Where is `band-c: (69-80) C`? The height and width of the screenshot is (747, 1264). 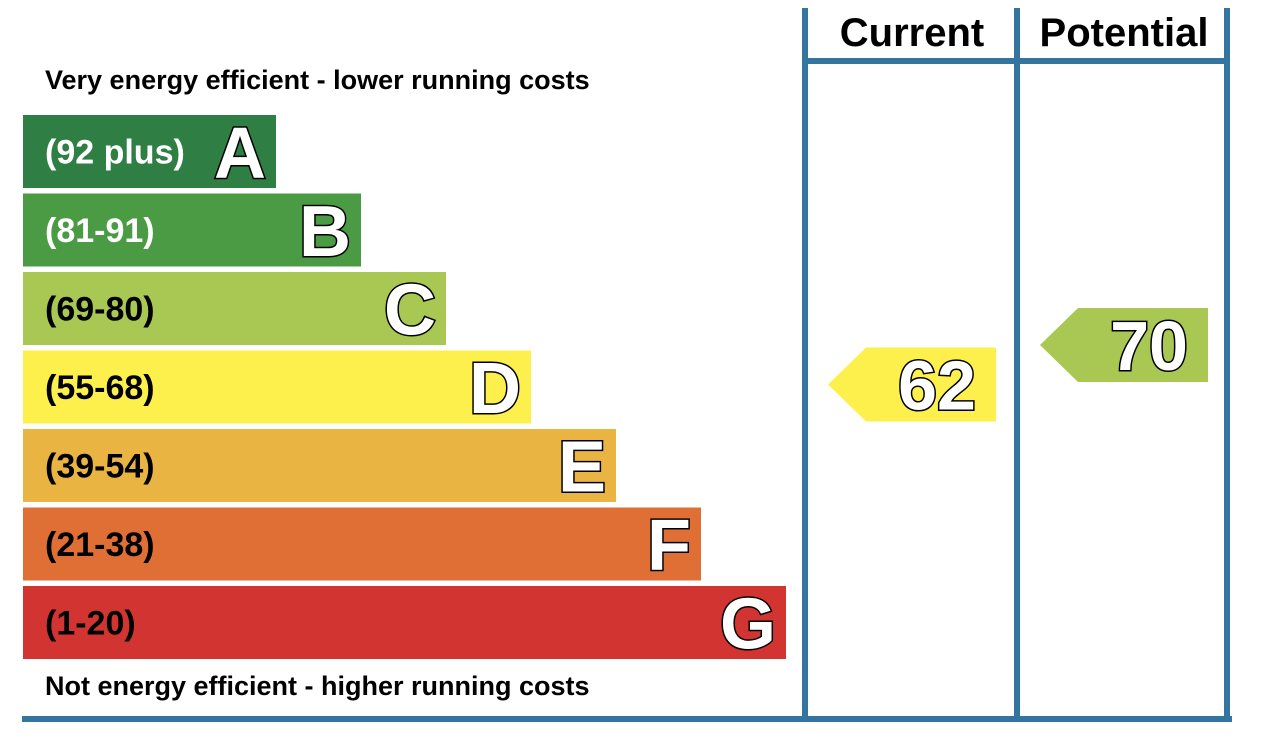
band-c: (69-80) C is located at coordinates (234, 310).